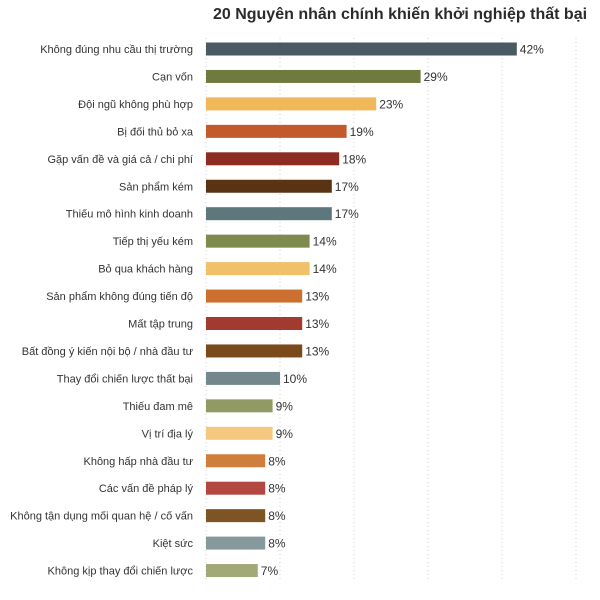  I want to click on category-label: Đội ngũ không phù hợp, so click(135, 105).